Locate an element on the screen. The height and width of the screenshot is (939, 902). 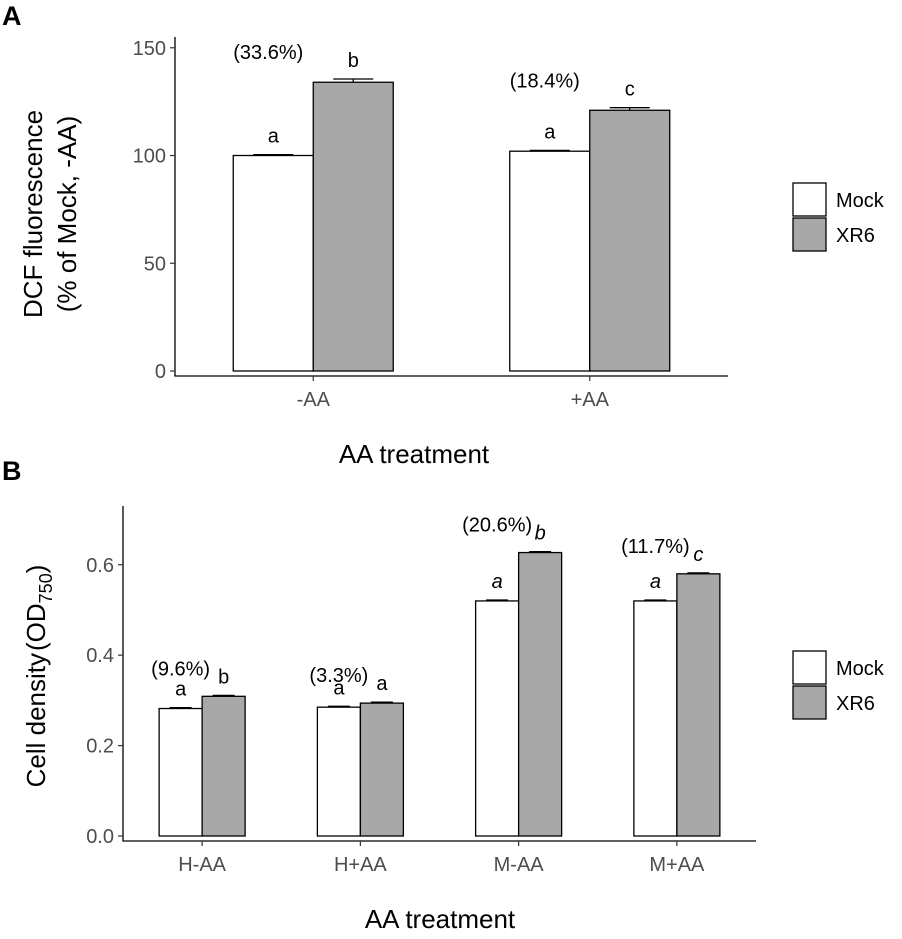
panel-b-significance-letter: c is located at coordinates (698, 555).